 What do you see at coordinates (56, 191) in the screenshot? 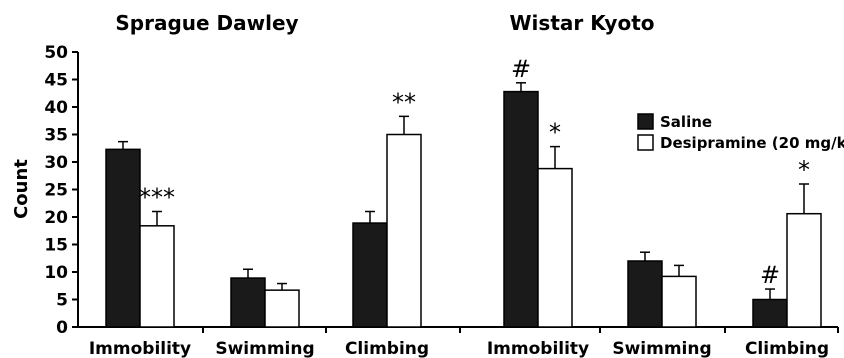
I see `y-tick-label: 25` at bounding box center [56, 191].